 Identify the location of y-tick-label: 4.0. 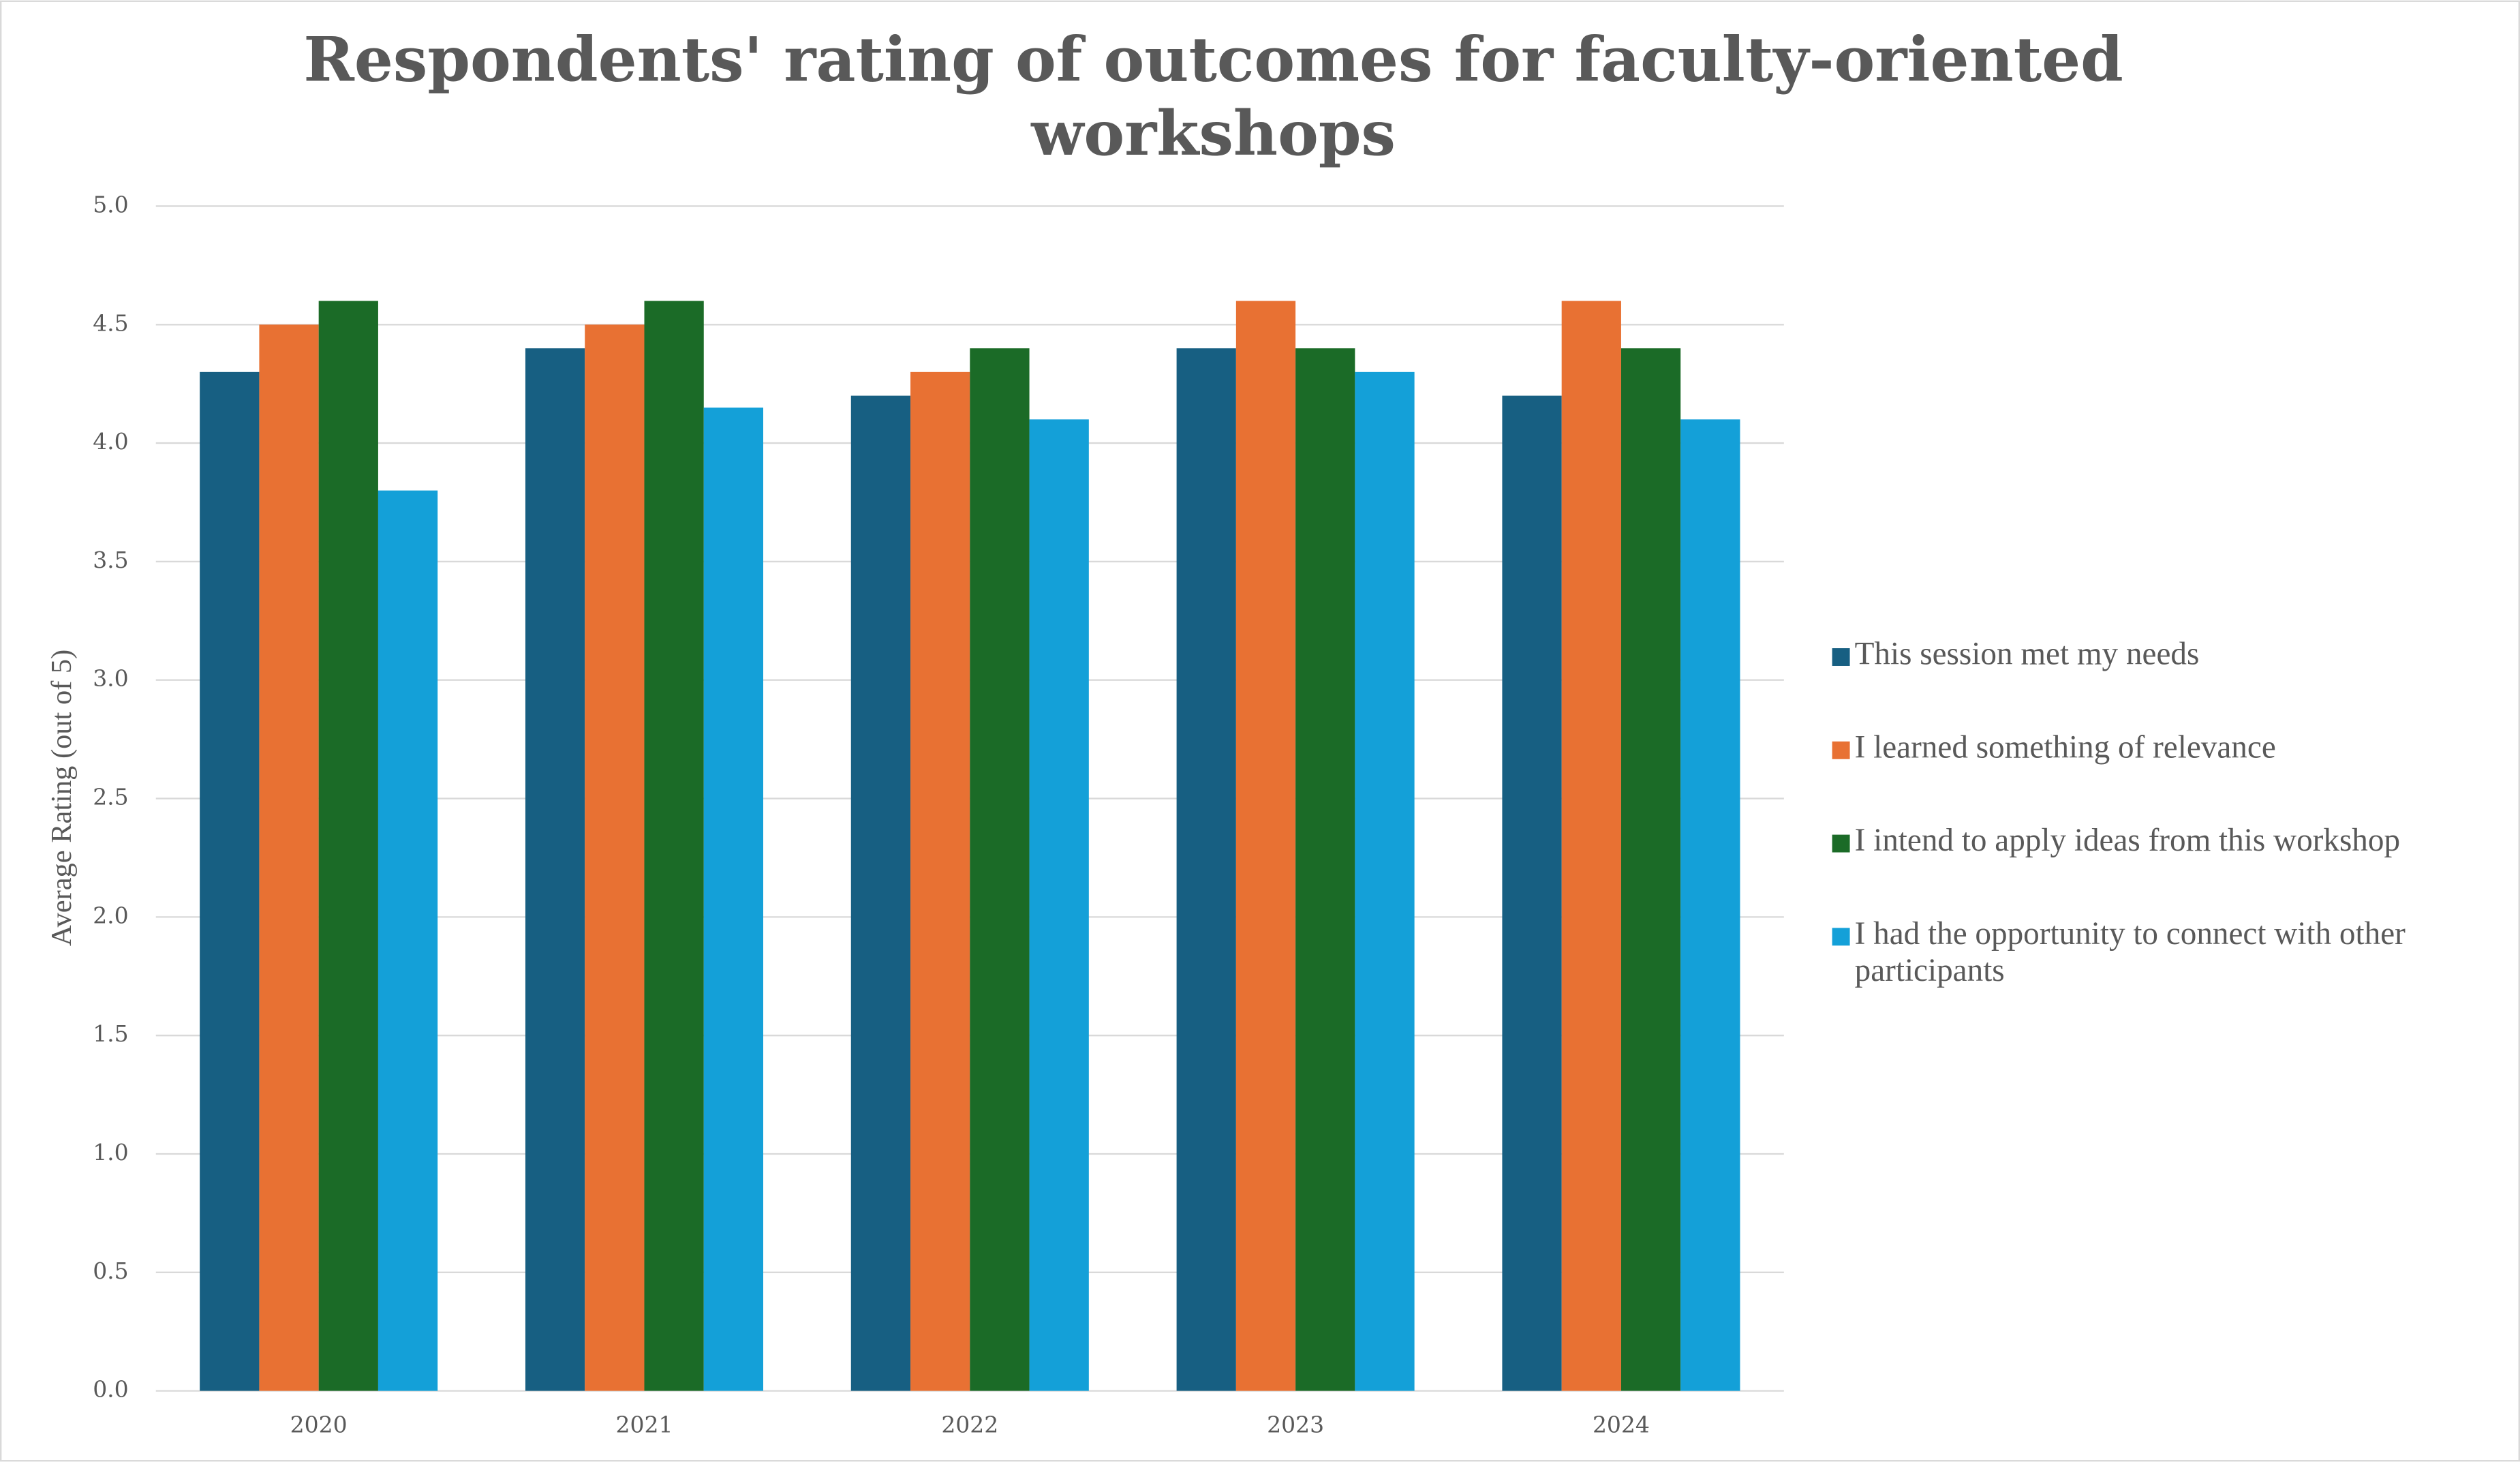
(110, 441).